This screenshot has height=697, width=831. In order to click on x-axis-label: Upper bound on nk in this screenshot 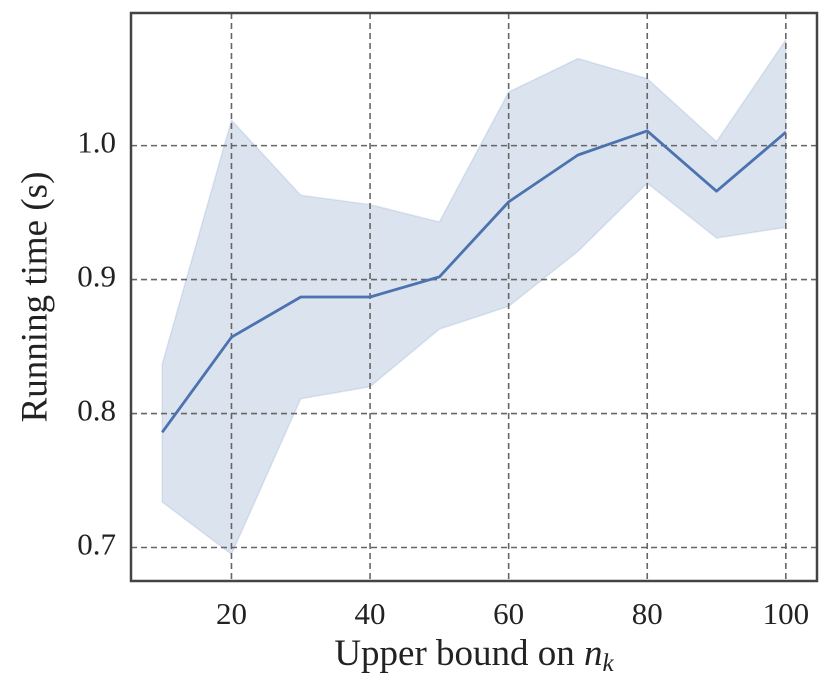, I will do `click(474, 654)`.